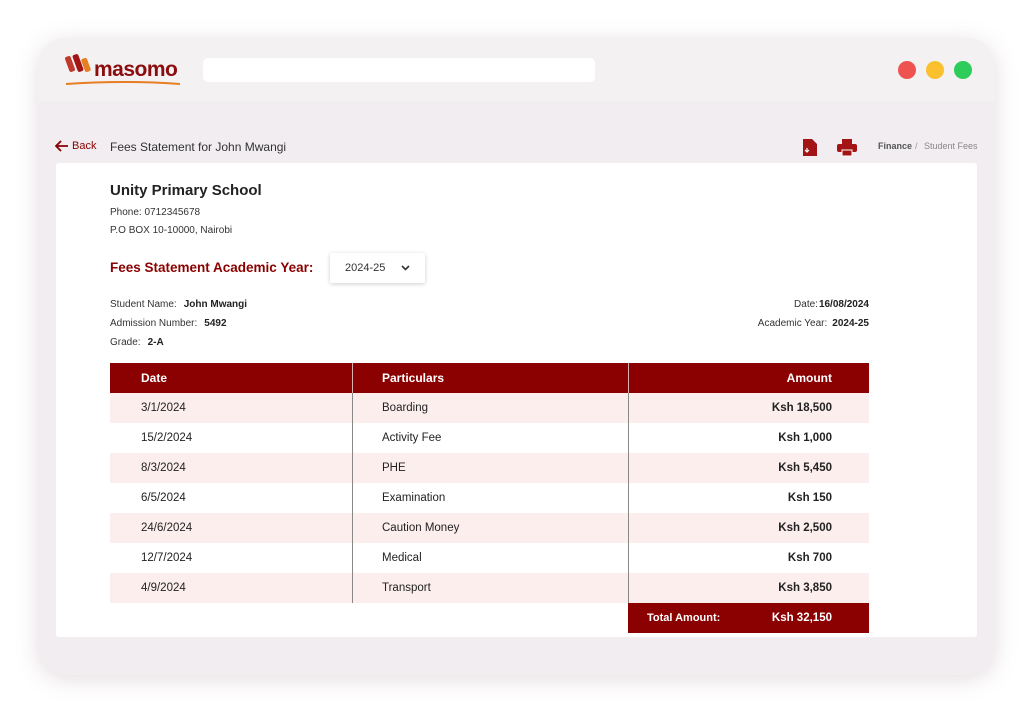  What do you see at coordinates (847, 148) in the screenshot?
I see `print-icon` at bounding box center [847, 148].